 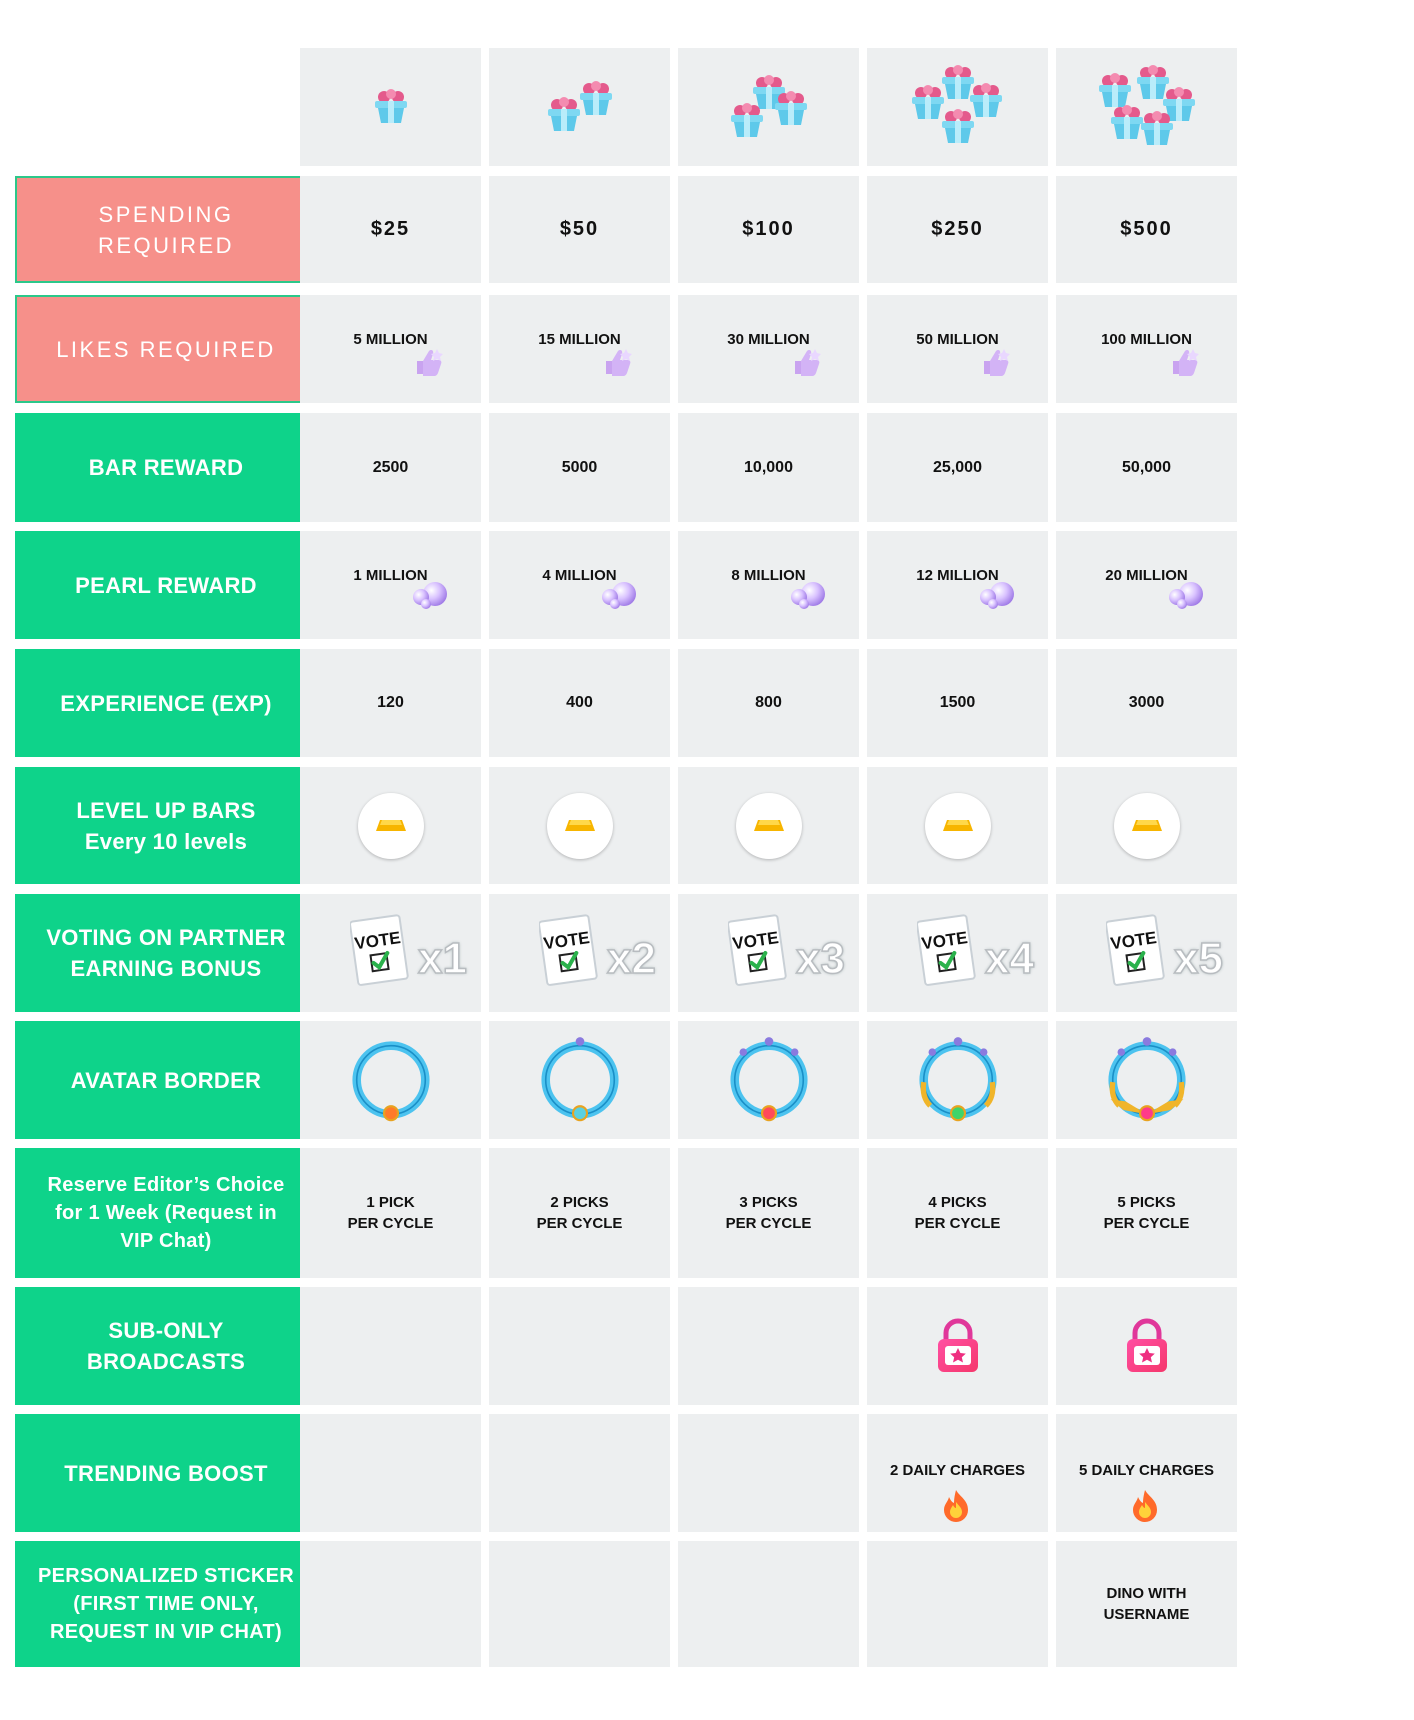 I want to click on likes-cell-tier-2: 15 MILLION, so click(x=579, y=349).